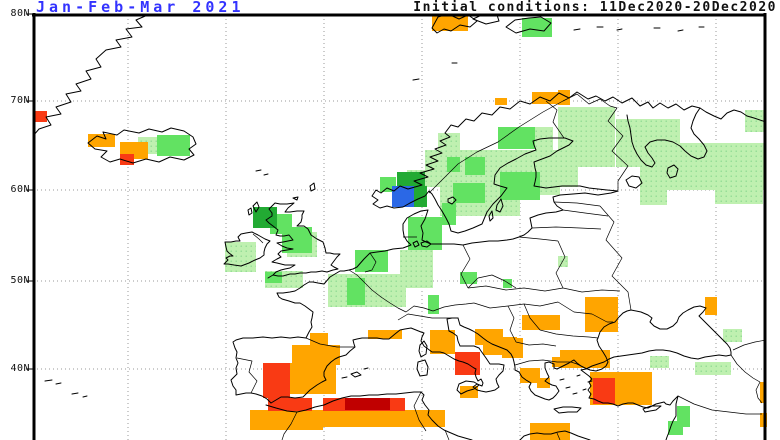 The height and width of the screenshot is (440, 780). What do you see at coordinates (403, 196) in the screenshot?
I see `anomaly-cell-blue` at bounding box center [403, 196].